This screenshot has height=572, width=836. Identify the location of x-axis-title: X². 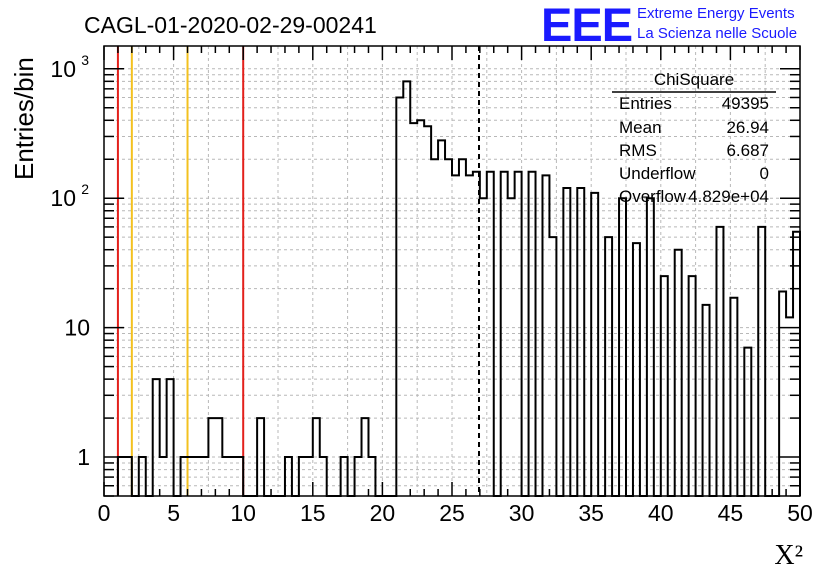
(788, 555).